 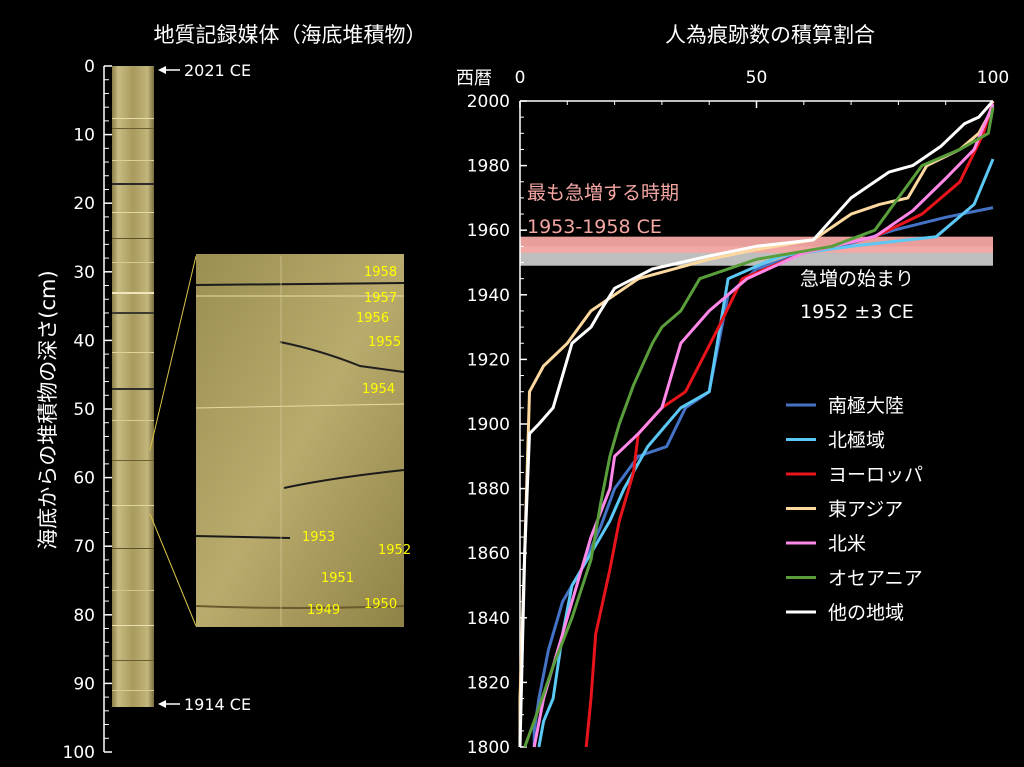 I want to click on zoom-connector-bottom, so click(x=173, y=570).